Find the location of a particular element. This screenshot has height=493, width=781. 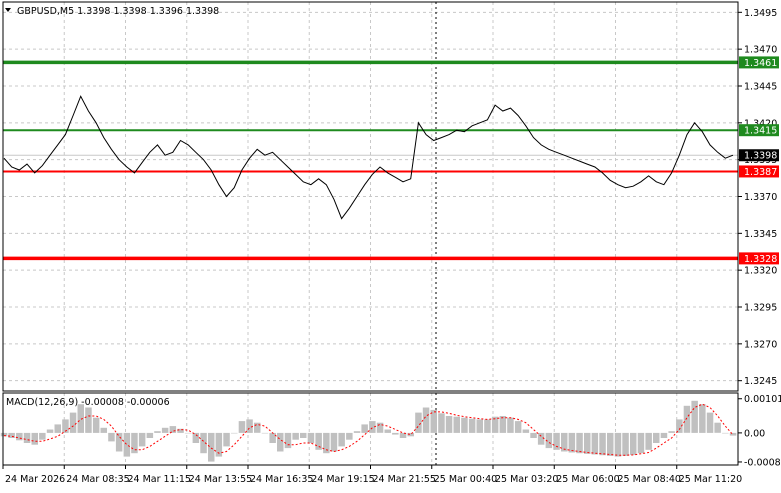

macd-y-tick-label: -0.00086 is located at coordinates (762, 462).